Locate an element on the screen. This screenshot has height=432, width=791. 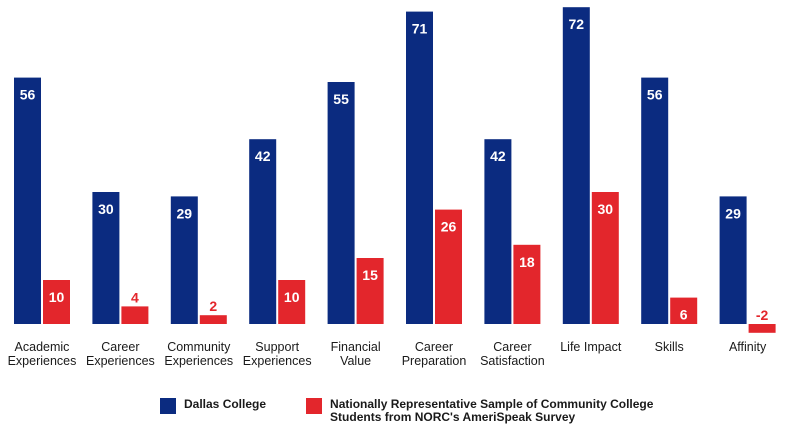
data-label-dallas-1: 30 is located at coordinates (106, 209).